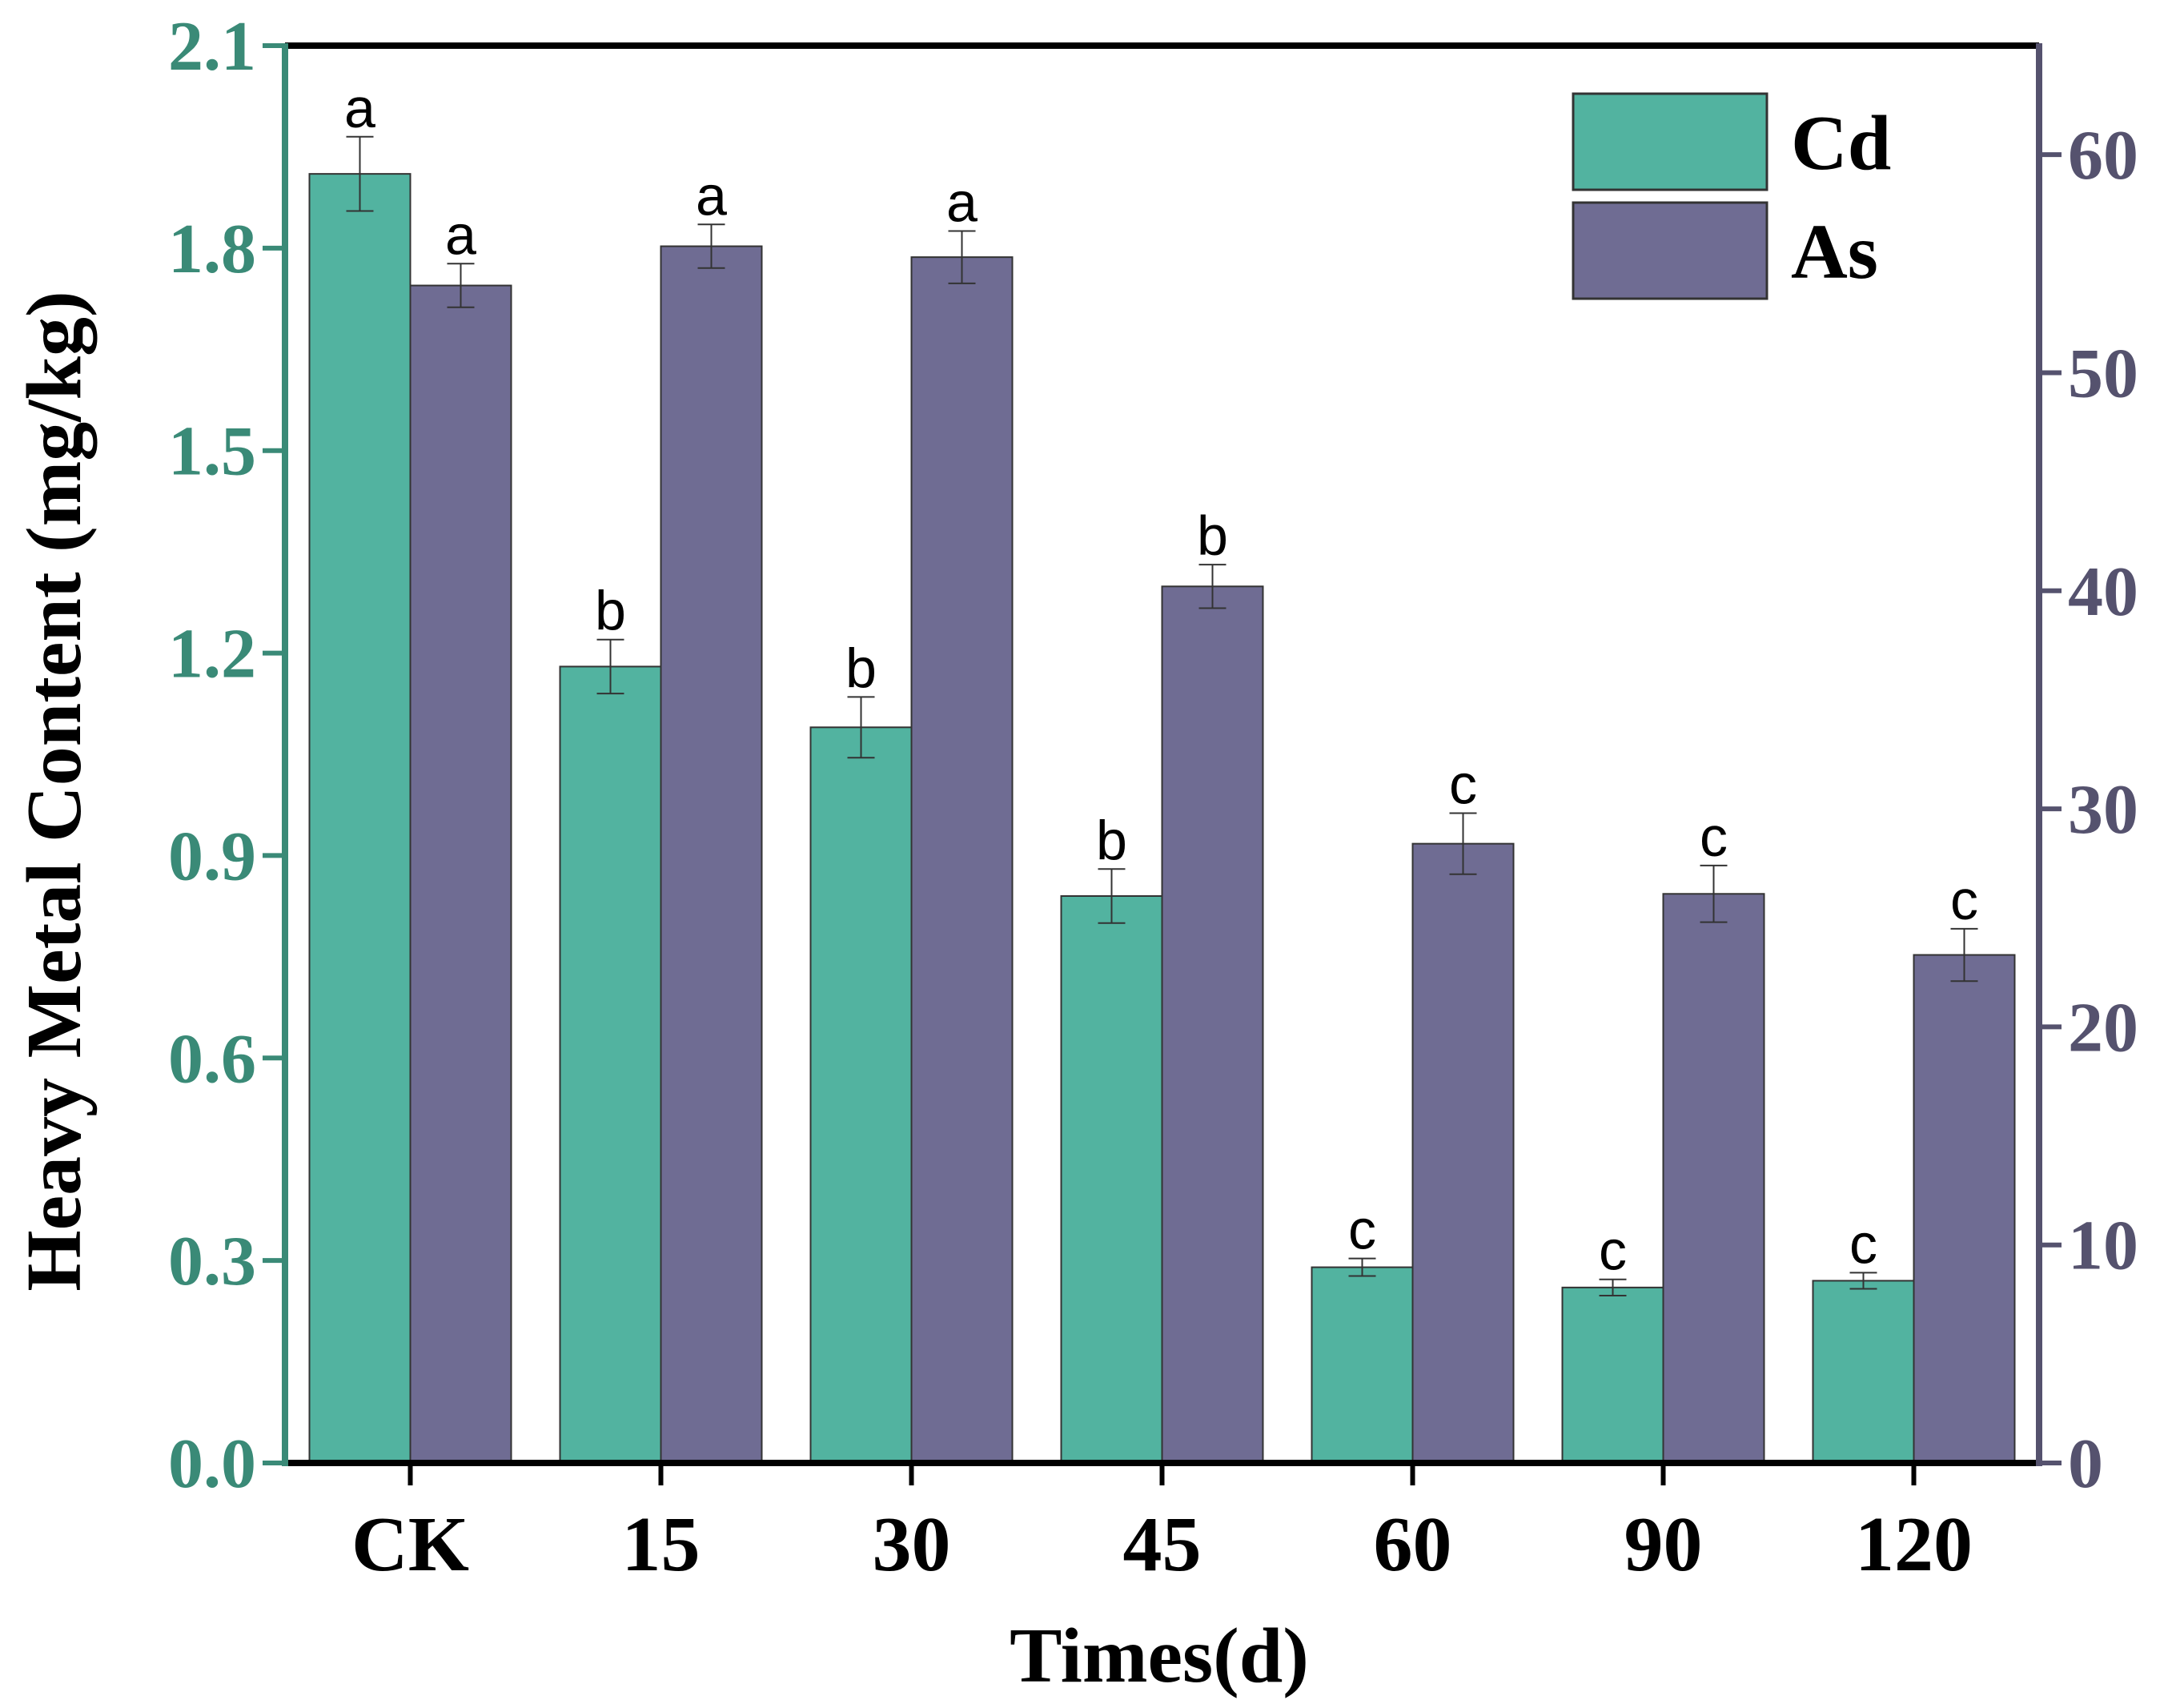  What do you see at coordinates (1413, 1545) in the screenshot?
I see `x-tick-label: 60` at bounding box center [1413, 1545].